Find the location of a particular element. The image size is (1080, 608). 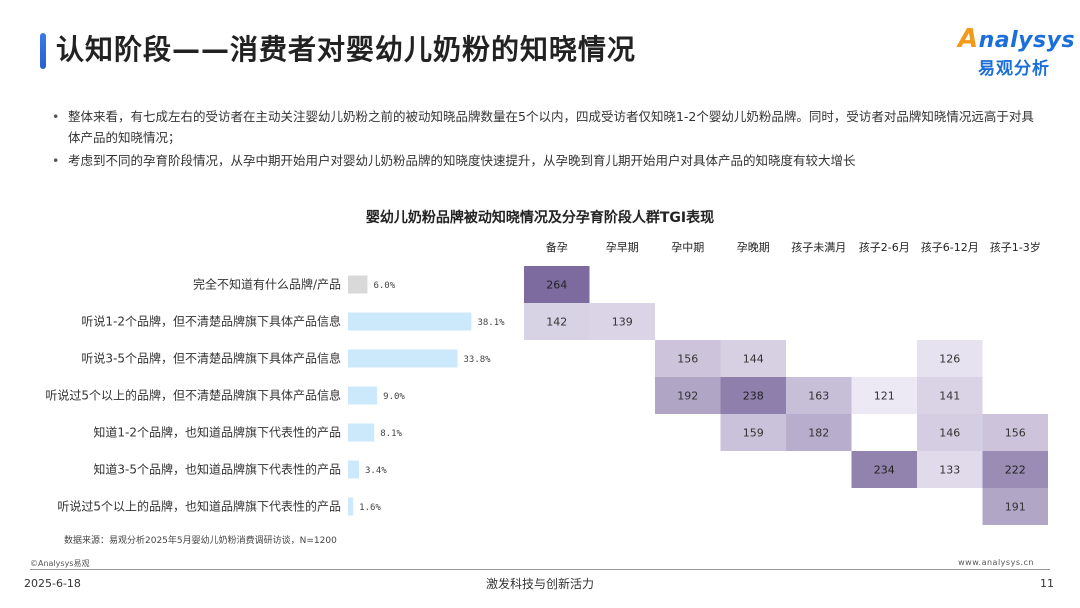

column-header: 孩子1-3岁 is located at coordinates (1015, 247).